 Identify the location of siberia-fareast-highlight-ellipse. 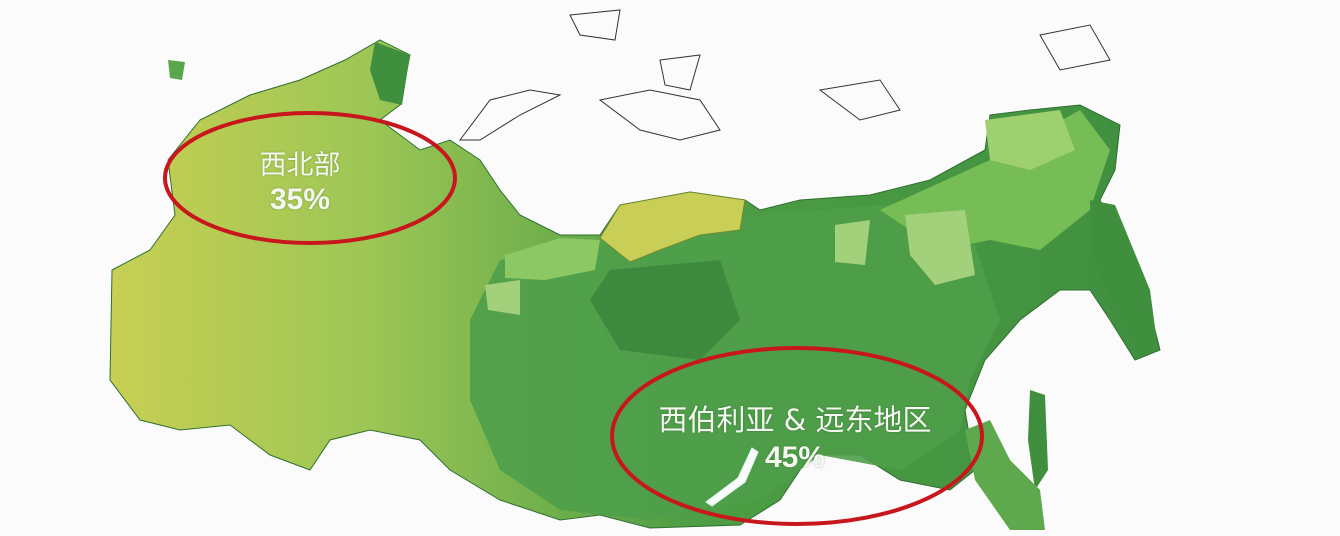
(797, 436).